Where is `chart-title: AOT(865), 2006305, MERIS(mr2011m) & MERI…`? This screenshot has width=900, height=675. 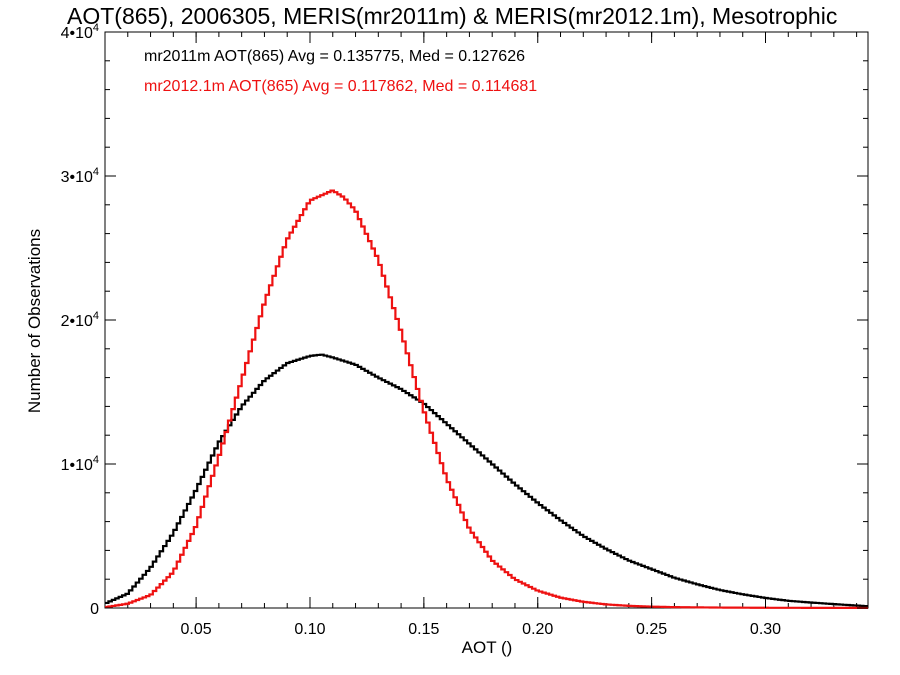 chart-title: AOT(865), 2006305, MERIS(mr2011m) & MERI… is located at coordinates (452, 16).